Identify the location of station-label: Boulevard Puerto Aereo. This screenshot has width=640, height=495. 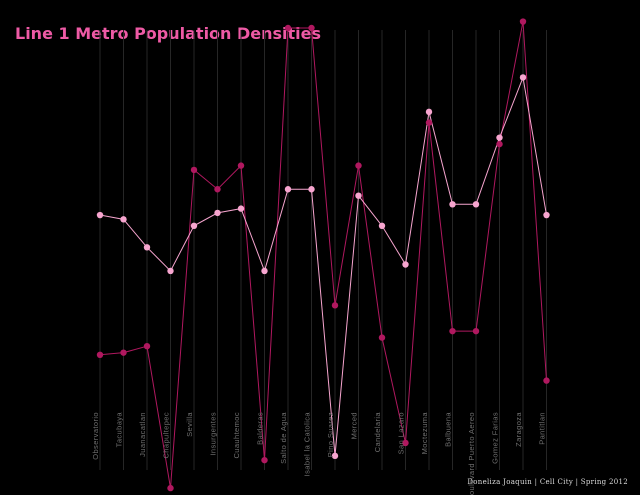
(471, 453).